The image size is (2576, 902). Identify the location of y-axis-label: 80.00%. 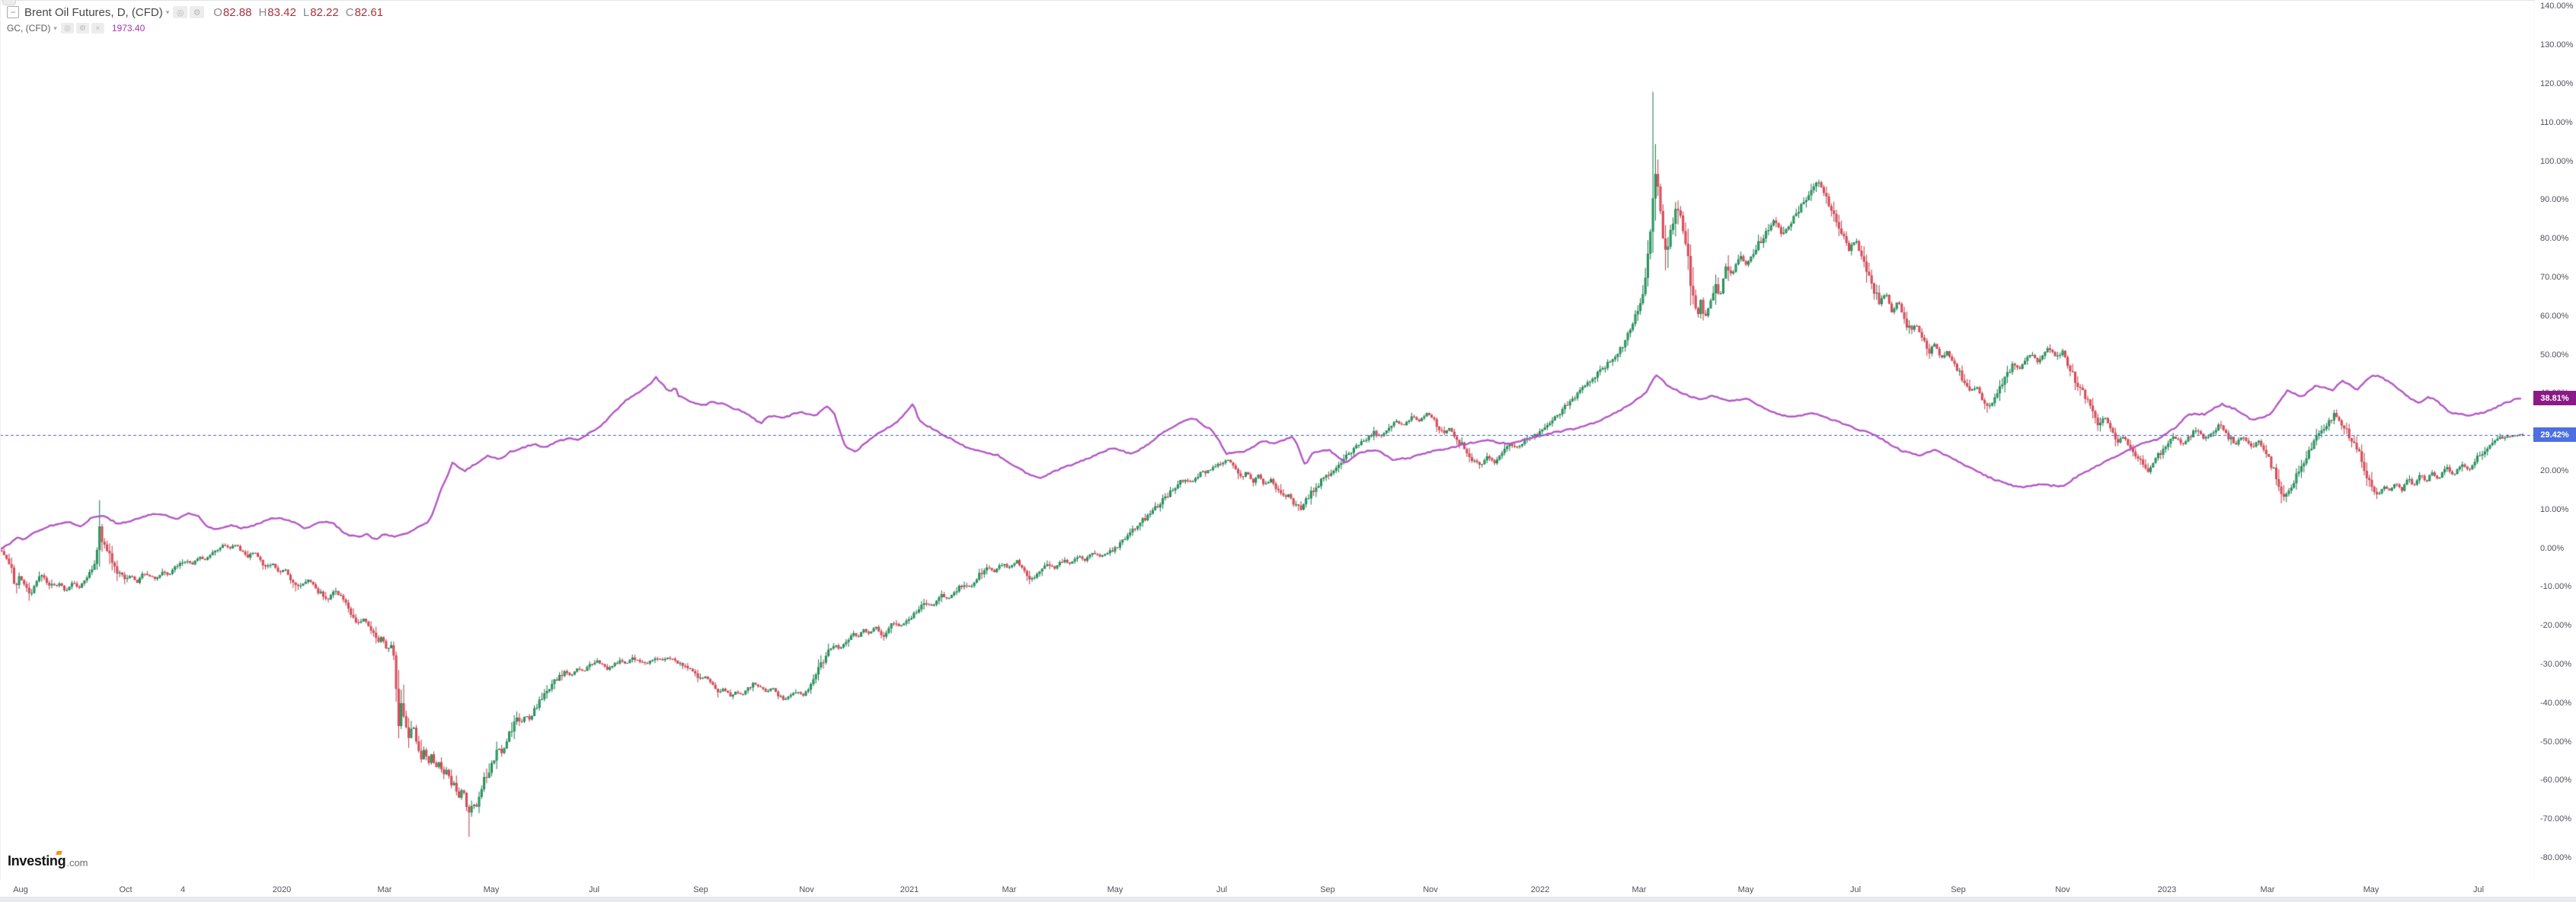
(2554, 239).